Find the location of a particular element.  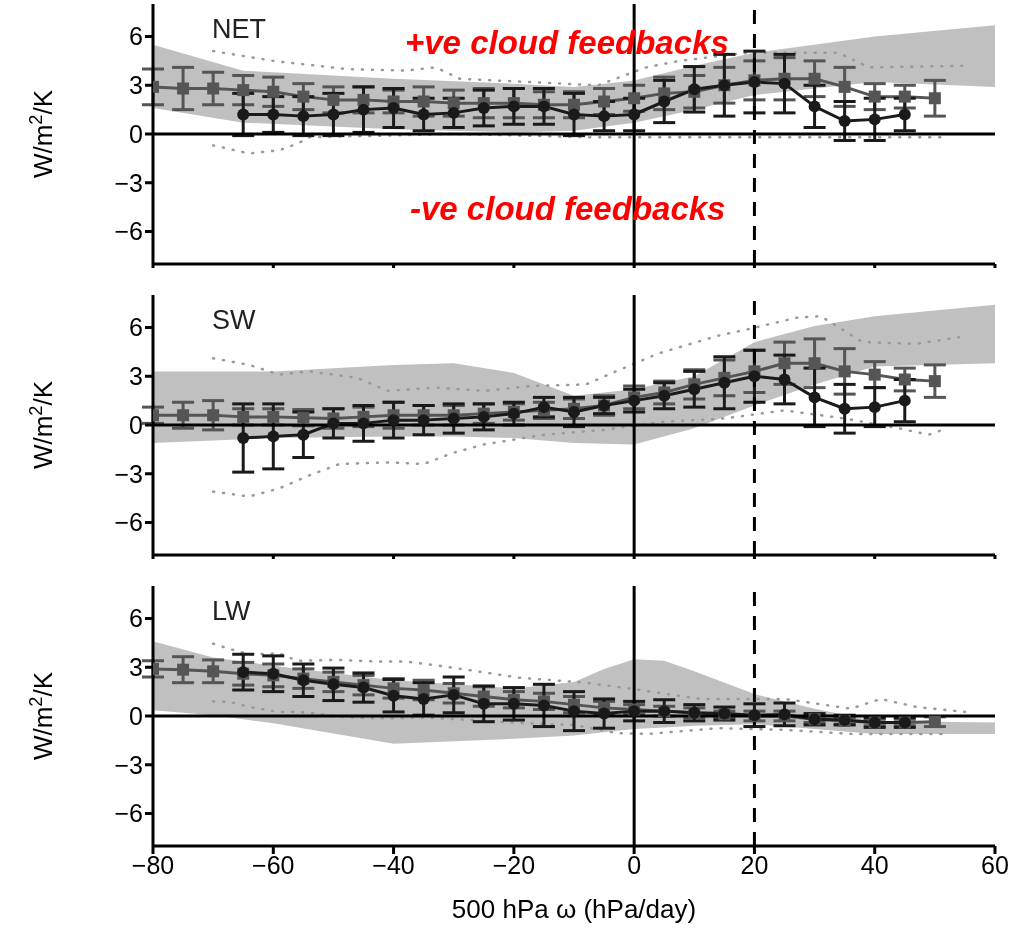

chart-title: LW is located at coordinates (231, 611).